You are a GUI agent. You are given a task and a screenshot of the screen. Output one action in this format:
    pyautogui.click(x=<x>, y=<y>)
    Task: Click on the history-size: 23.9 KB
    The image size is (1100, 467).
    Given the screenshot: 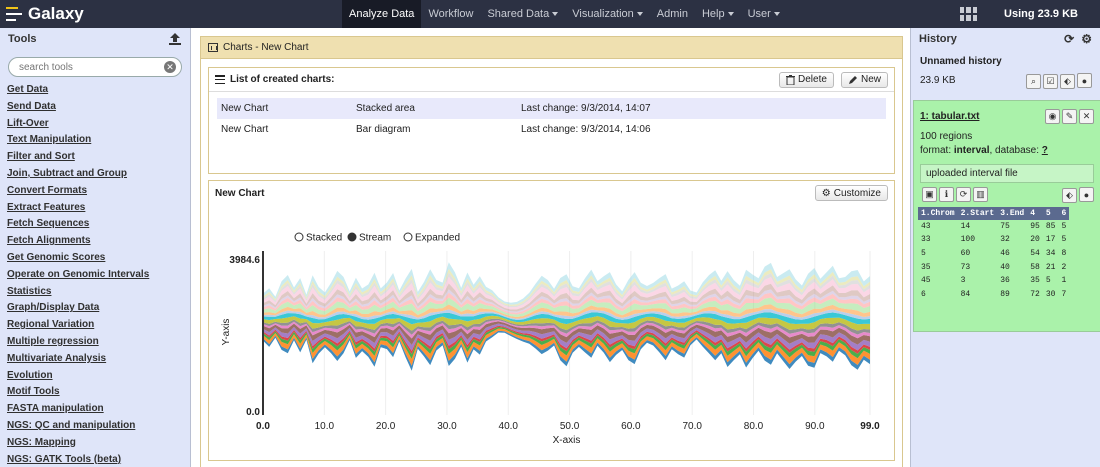 What is the action you would take?
    pyautogui.click(x=938, y=81)
    